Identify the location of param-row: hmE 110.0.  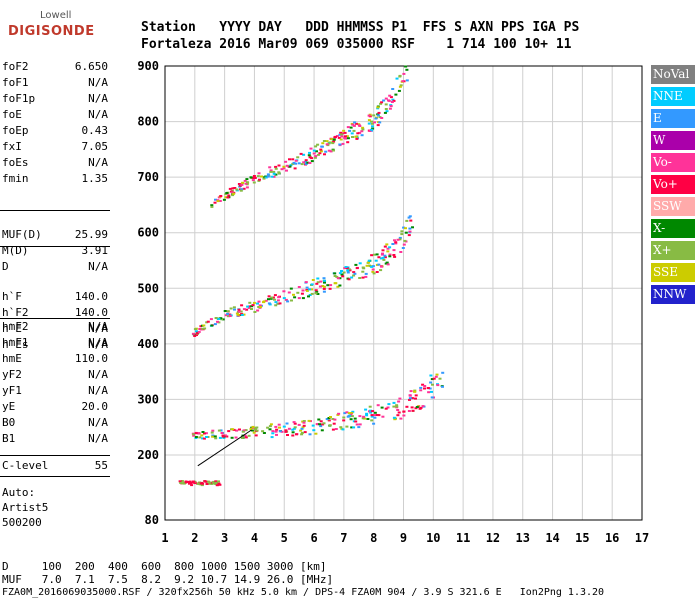
(55, 360).